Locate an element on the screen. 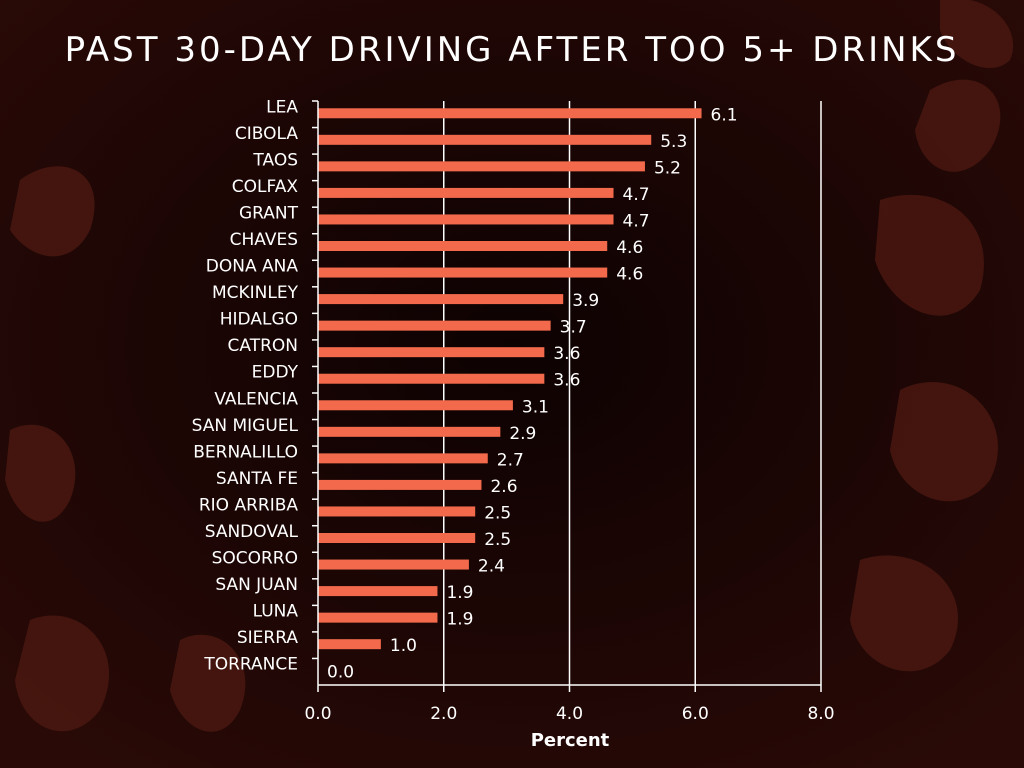  x-tick-label: 2.0 is located at coordinates (443, 714).